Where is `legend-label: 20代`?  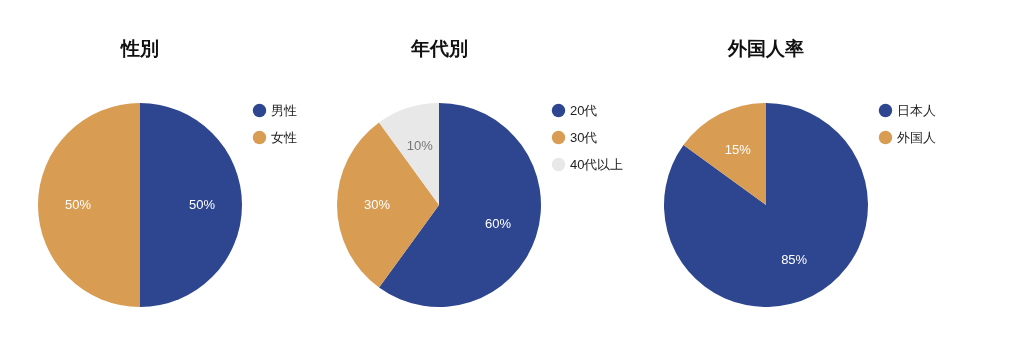 legend-label: 20代 is located at coordinates (584, 110).